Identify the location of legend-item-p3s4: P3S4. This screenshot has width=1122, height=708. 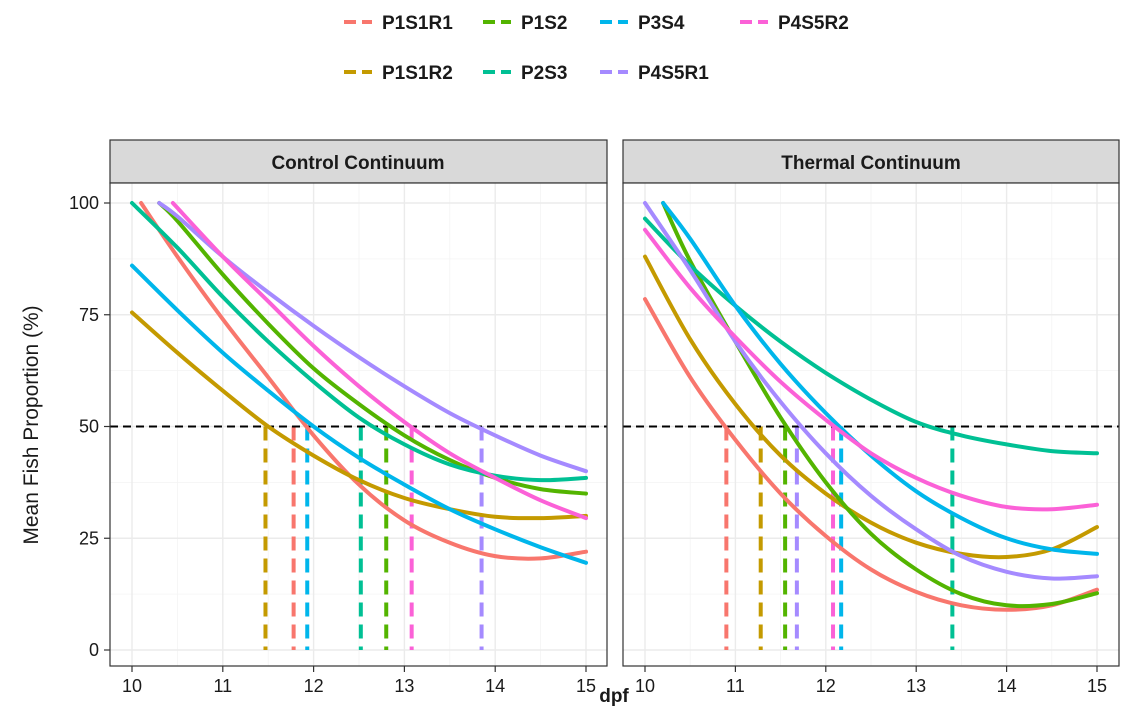
(642, 23).